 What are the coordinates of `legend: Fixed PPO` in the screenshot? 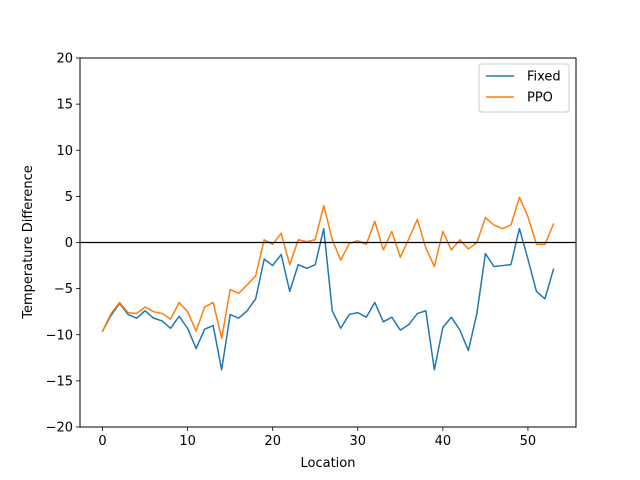 It's located at (524, 88).